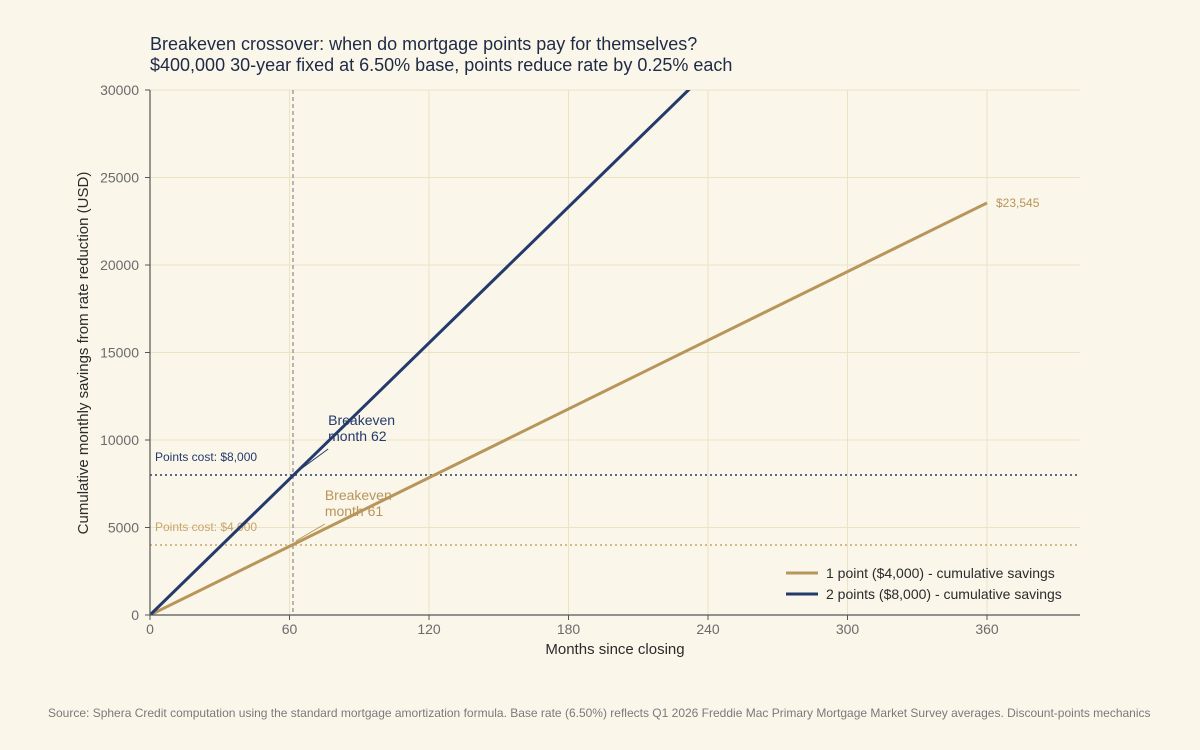  Describe the element at coordinates (987, 629) in the screenshot. I see `x-tick-label: 360` at that location.